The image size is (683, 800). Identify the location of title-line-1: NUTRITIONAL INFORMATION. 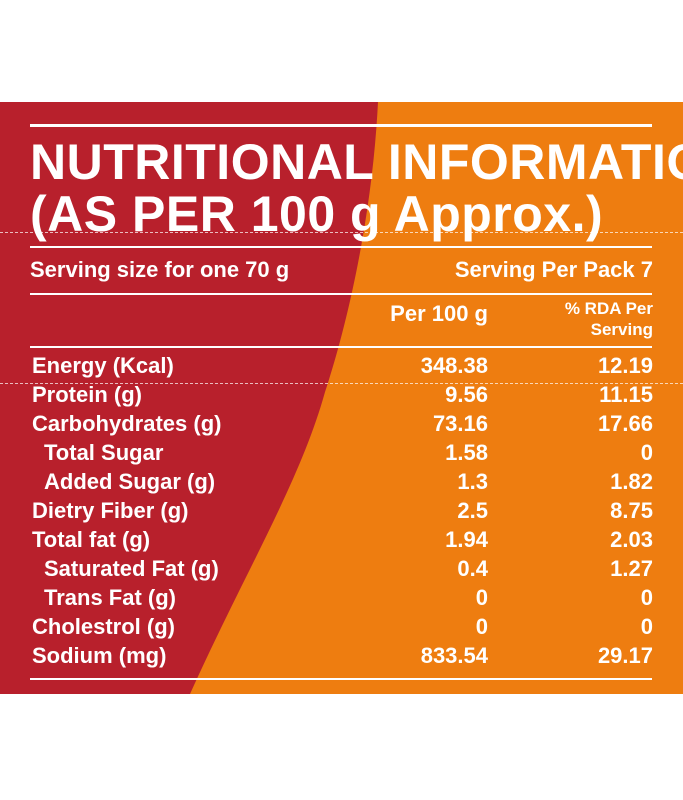
(356, 162).